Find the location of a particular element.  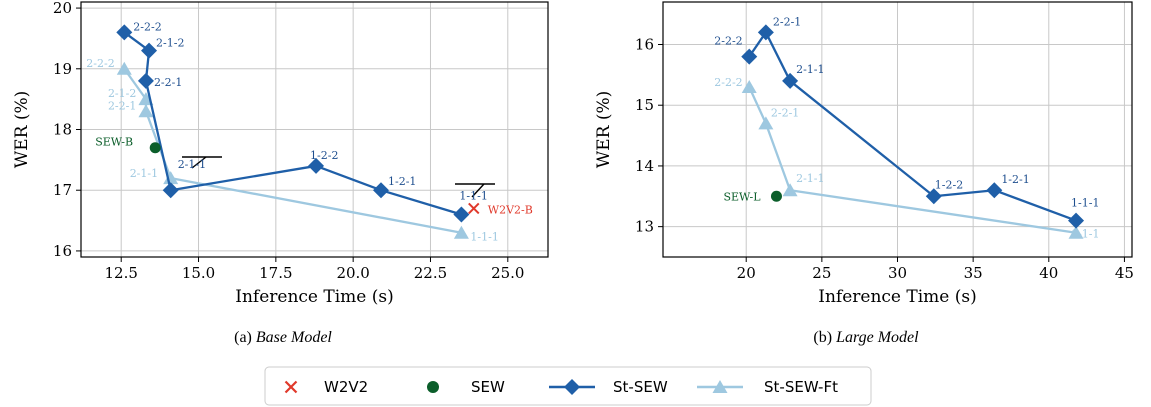

caption-prefix: (a) is located at coordinates (245, 337).